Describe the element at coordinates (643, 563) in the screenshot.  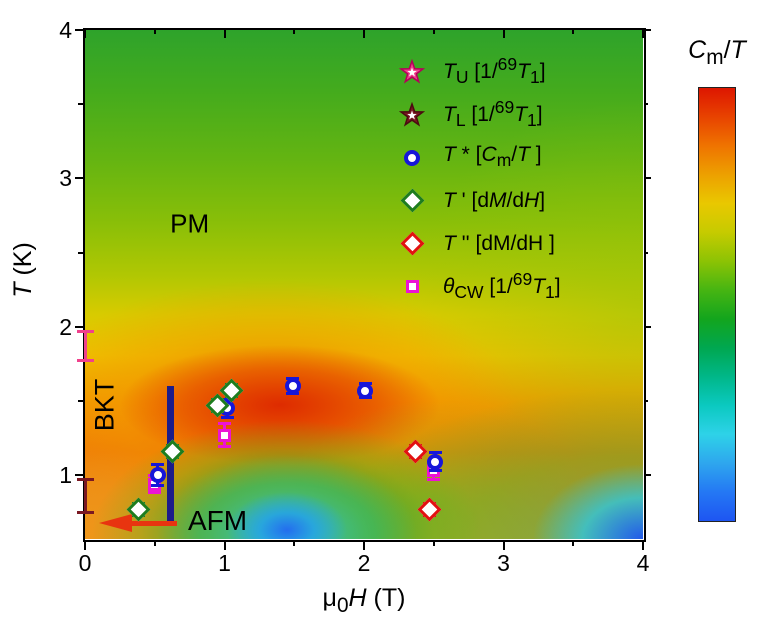
I see `x-tick-label: 4` at that location.